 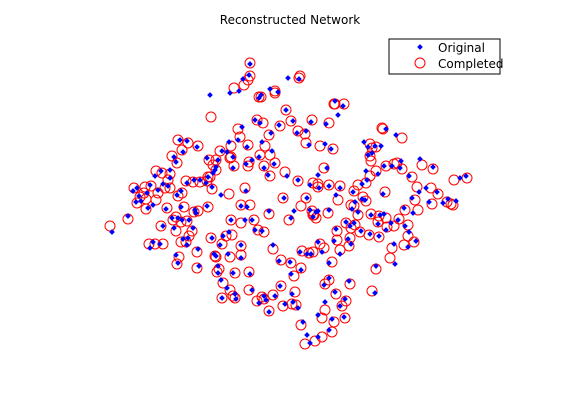 I want to click on legend-label-original: Original, so click(x=461, y=48).